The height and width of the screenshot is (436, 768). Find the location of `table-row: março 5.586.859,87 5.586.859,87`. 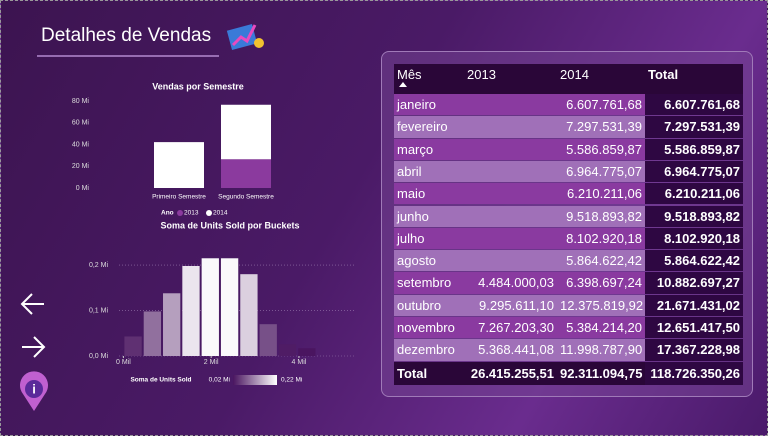

table-row: março 5.586.859,87 5.586.859,87 is located at coordinates (574, 149).